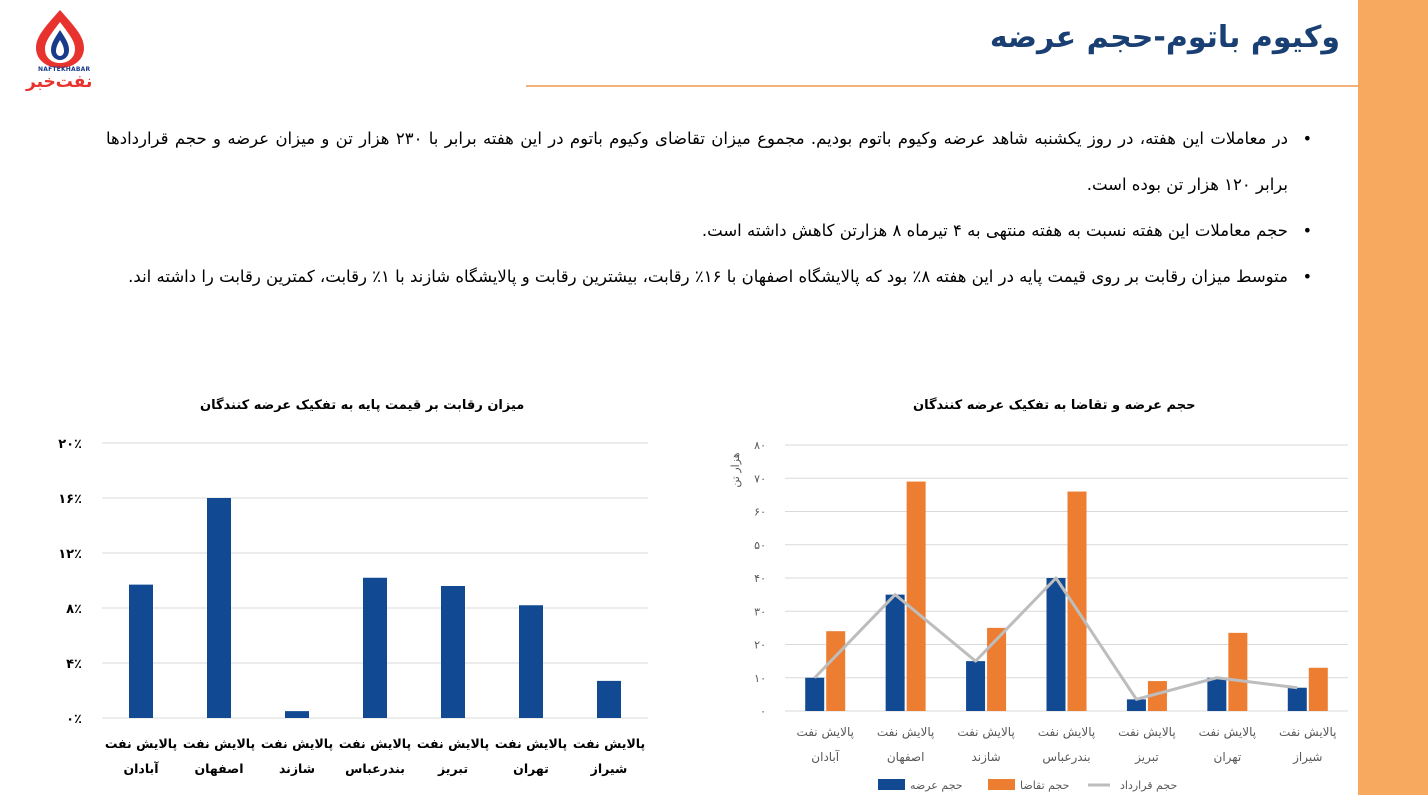 This screenshot has width=1428, height=795. I want to click on y-tick-label: ۴۰, so click(760, 578).